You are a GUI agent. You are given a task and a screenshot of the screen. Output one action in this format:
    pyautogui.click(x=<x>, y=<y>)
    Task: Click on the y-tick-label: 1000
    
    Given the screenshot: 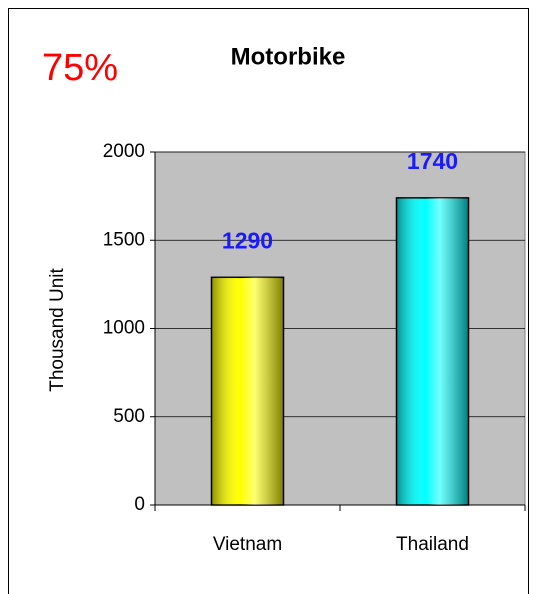 What is the action you would take?
    pyautogui.click(x=124, y=328)
    